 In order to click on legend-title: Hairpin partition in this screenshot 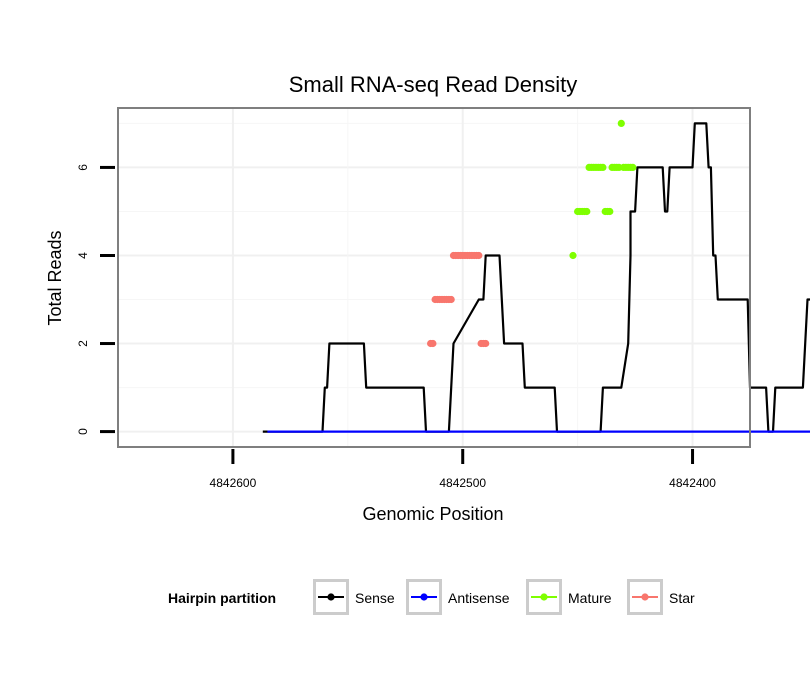, I will do `click(222, 598)`.